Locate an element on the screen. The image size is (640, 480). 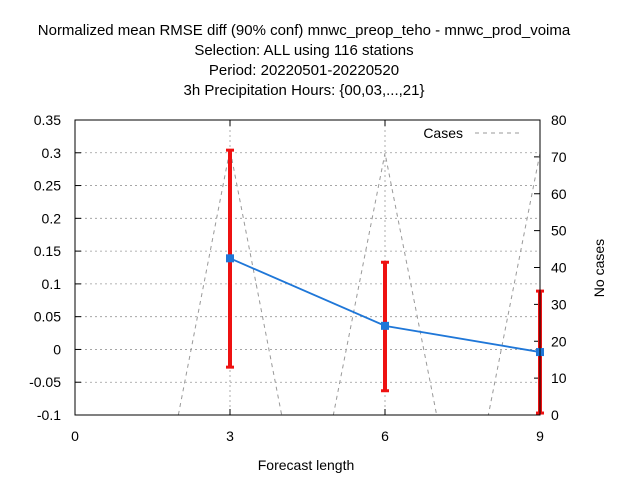
y-tick-label: 0.3 is located at coordinates (52, 153).